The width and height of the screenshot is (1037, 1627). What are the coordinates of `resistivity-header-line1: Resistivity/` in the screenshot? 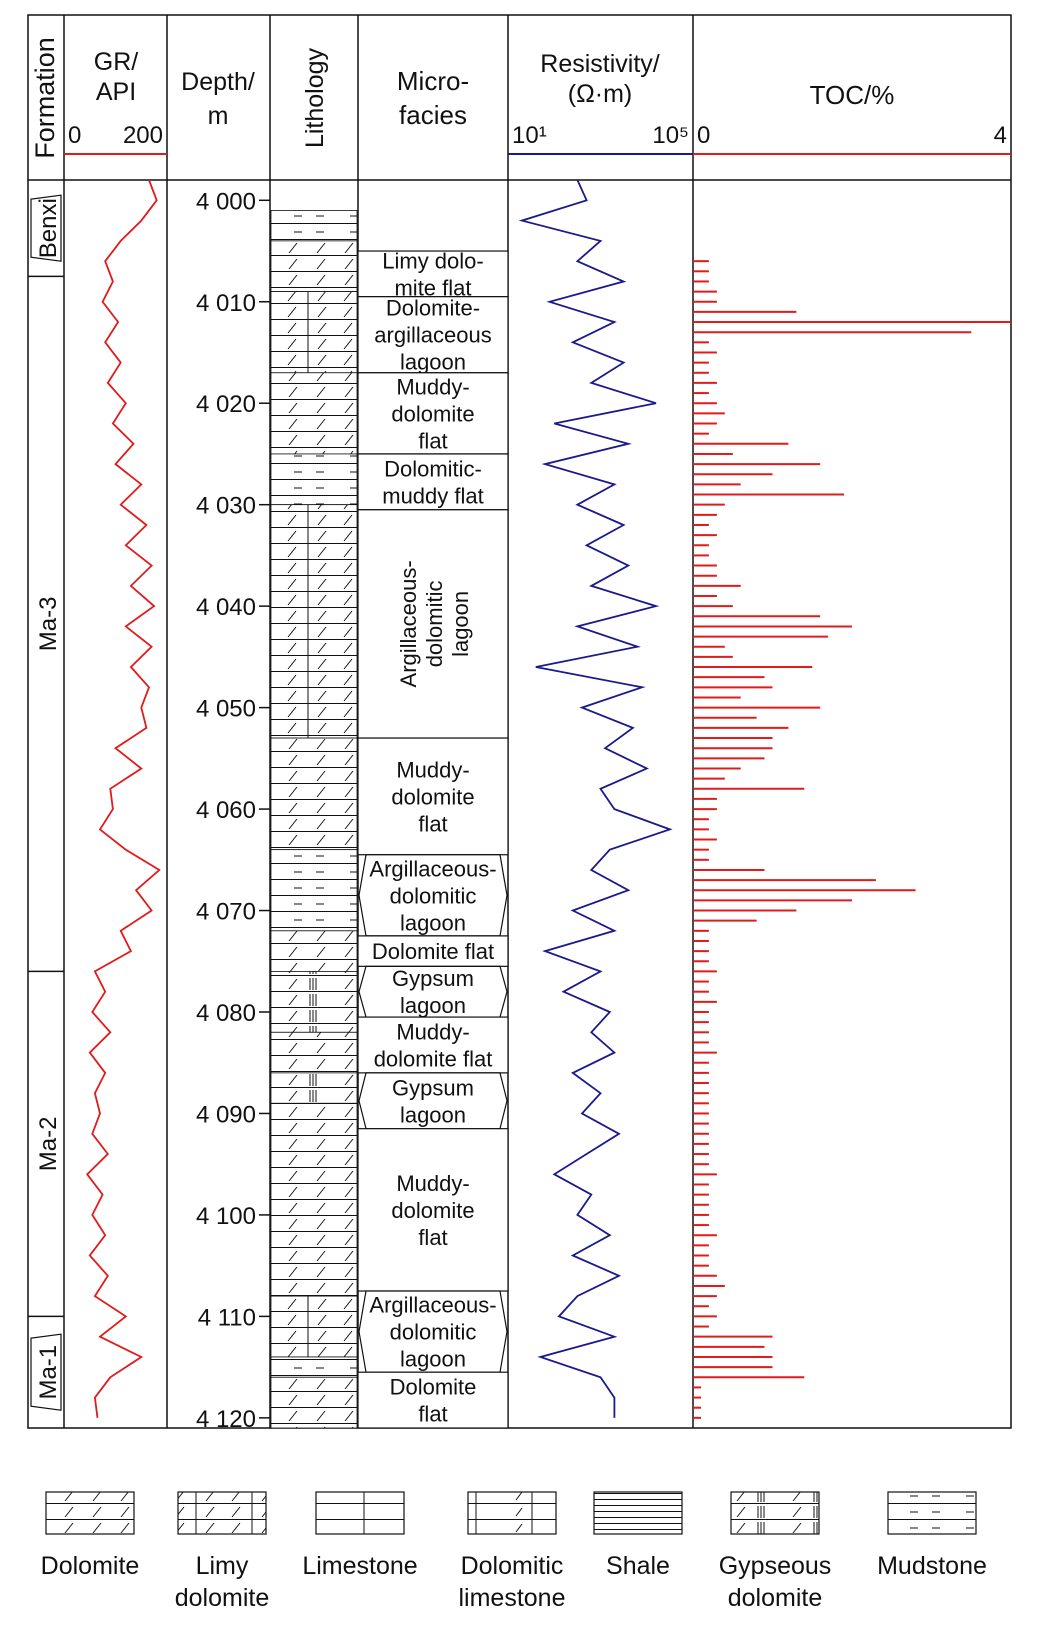 It's located at (600, 64).